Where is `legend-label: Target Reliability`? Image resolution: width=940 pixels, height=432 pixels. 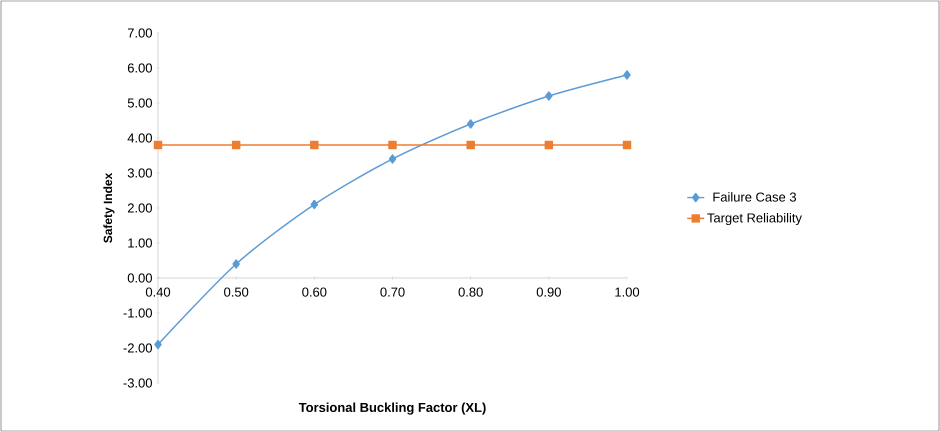 legend-label: Target Reliability is located at coordinates (754, 219).